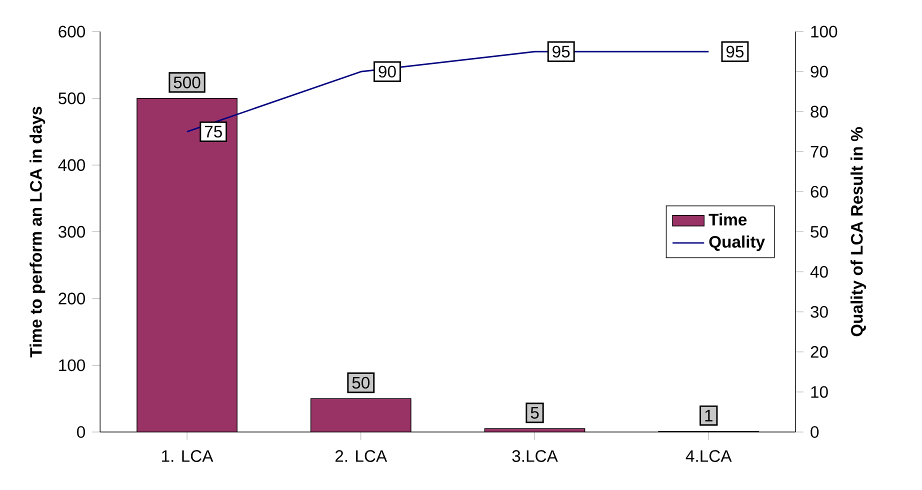 This screenshot has height=490, width=922. What do you see at coordinates (72, 298) in the screenshot?
I see `y-tick-label: 200` at bounding box center [72, 298].